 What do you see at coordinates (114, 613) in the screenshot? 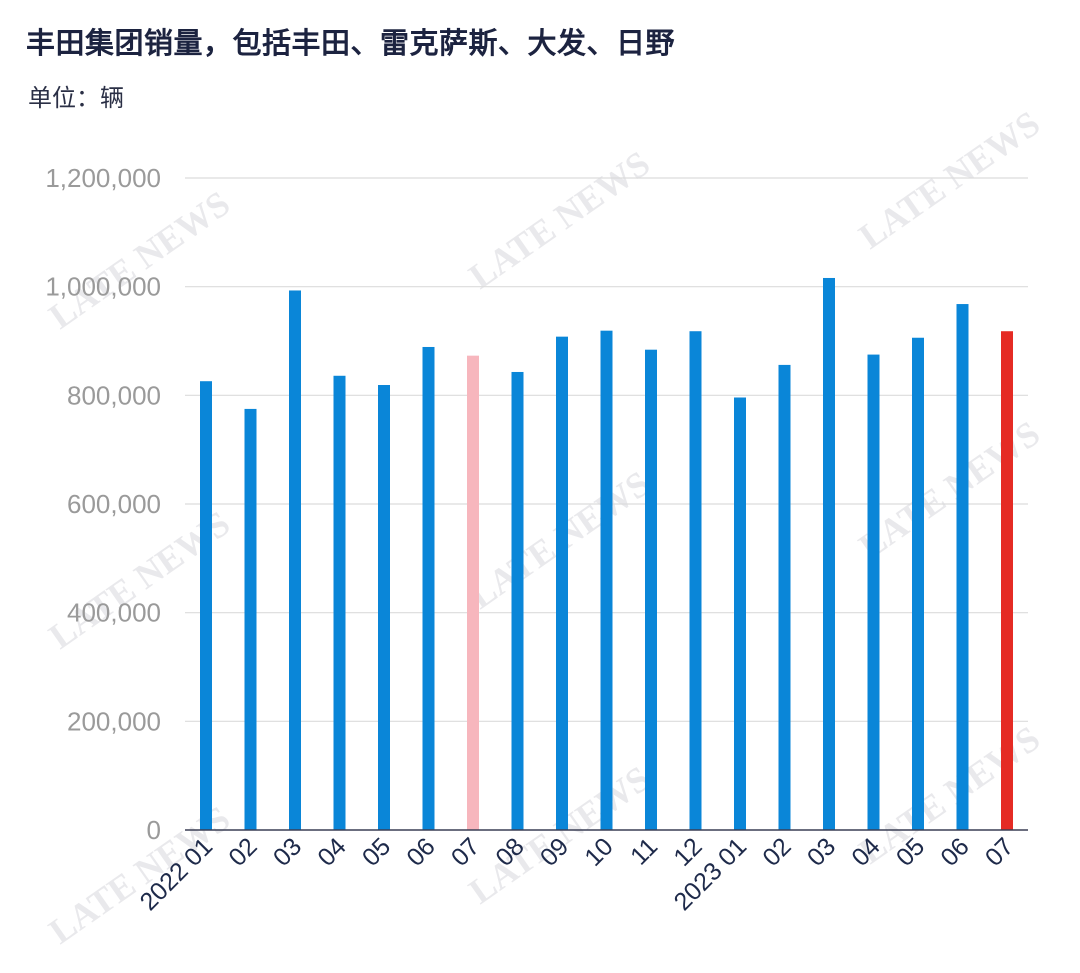
I see `y-tick-label: 400,000` at bounding box center [114, 613].